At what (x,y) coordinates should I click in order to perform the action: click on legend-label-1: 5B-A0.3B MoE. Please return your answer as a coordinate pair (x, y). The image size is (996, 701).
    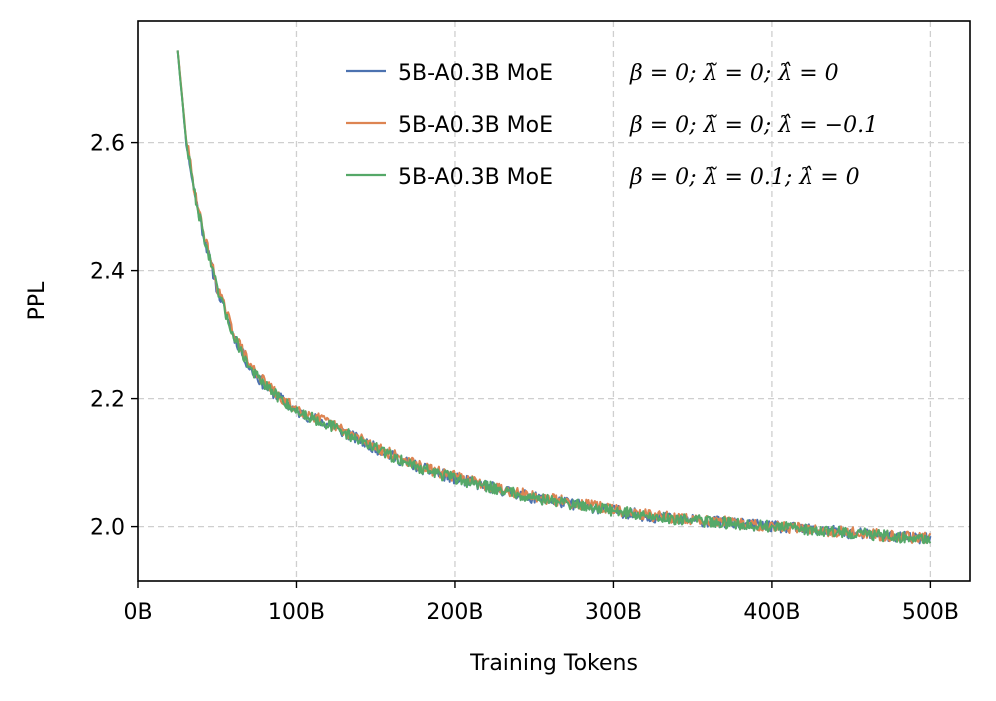
    Looking at the image, I should click on (475, 73).